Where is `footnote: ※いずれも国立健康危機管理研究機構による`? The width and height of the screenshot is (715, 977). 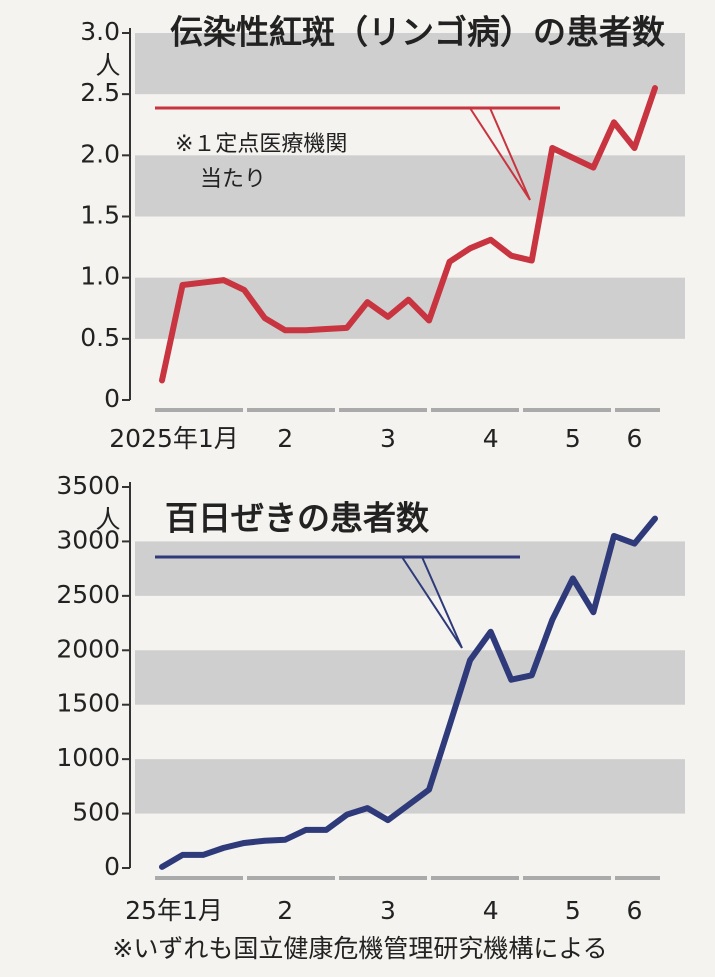 footnote: ※いずれも国立健康危機管理研究機構による is located at coordinates (359, 948).